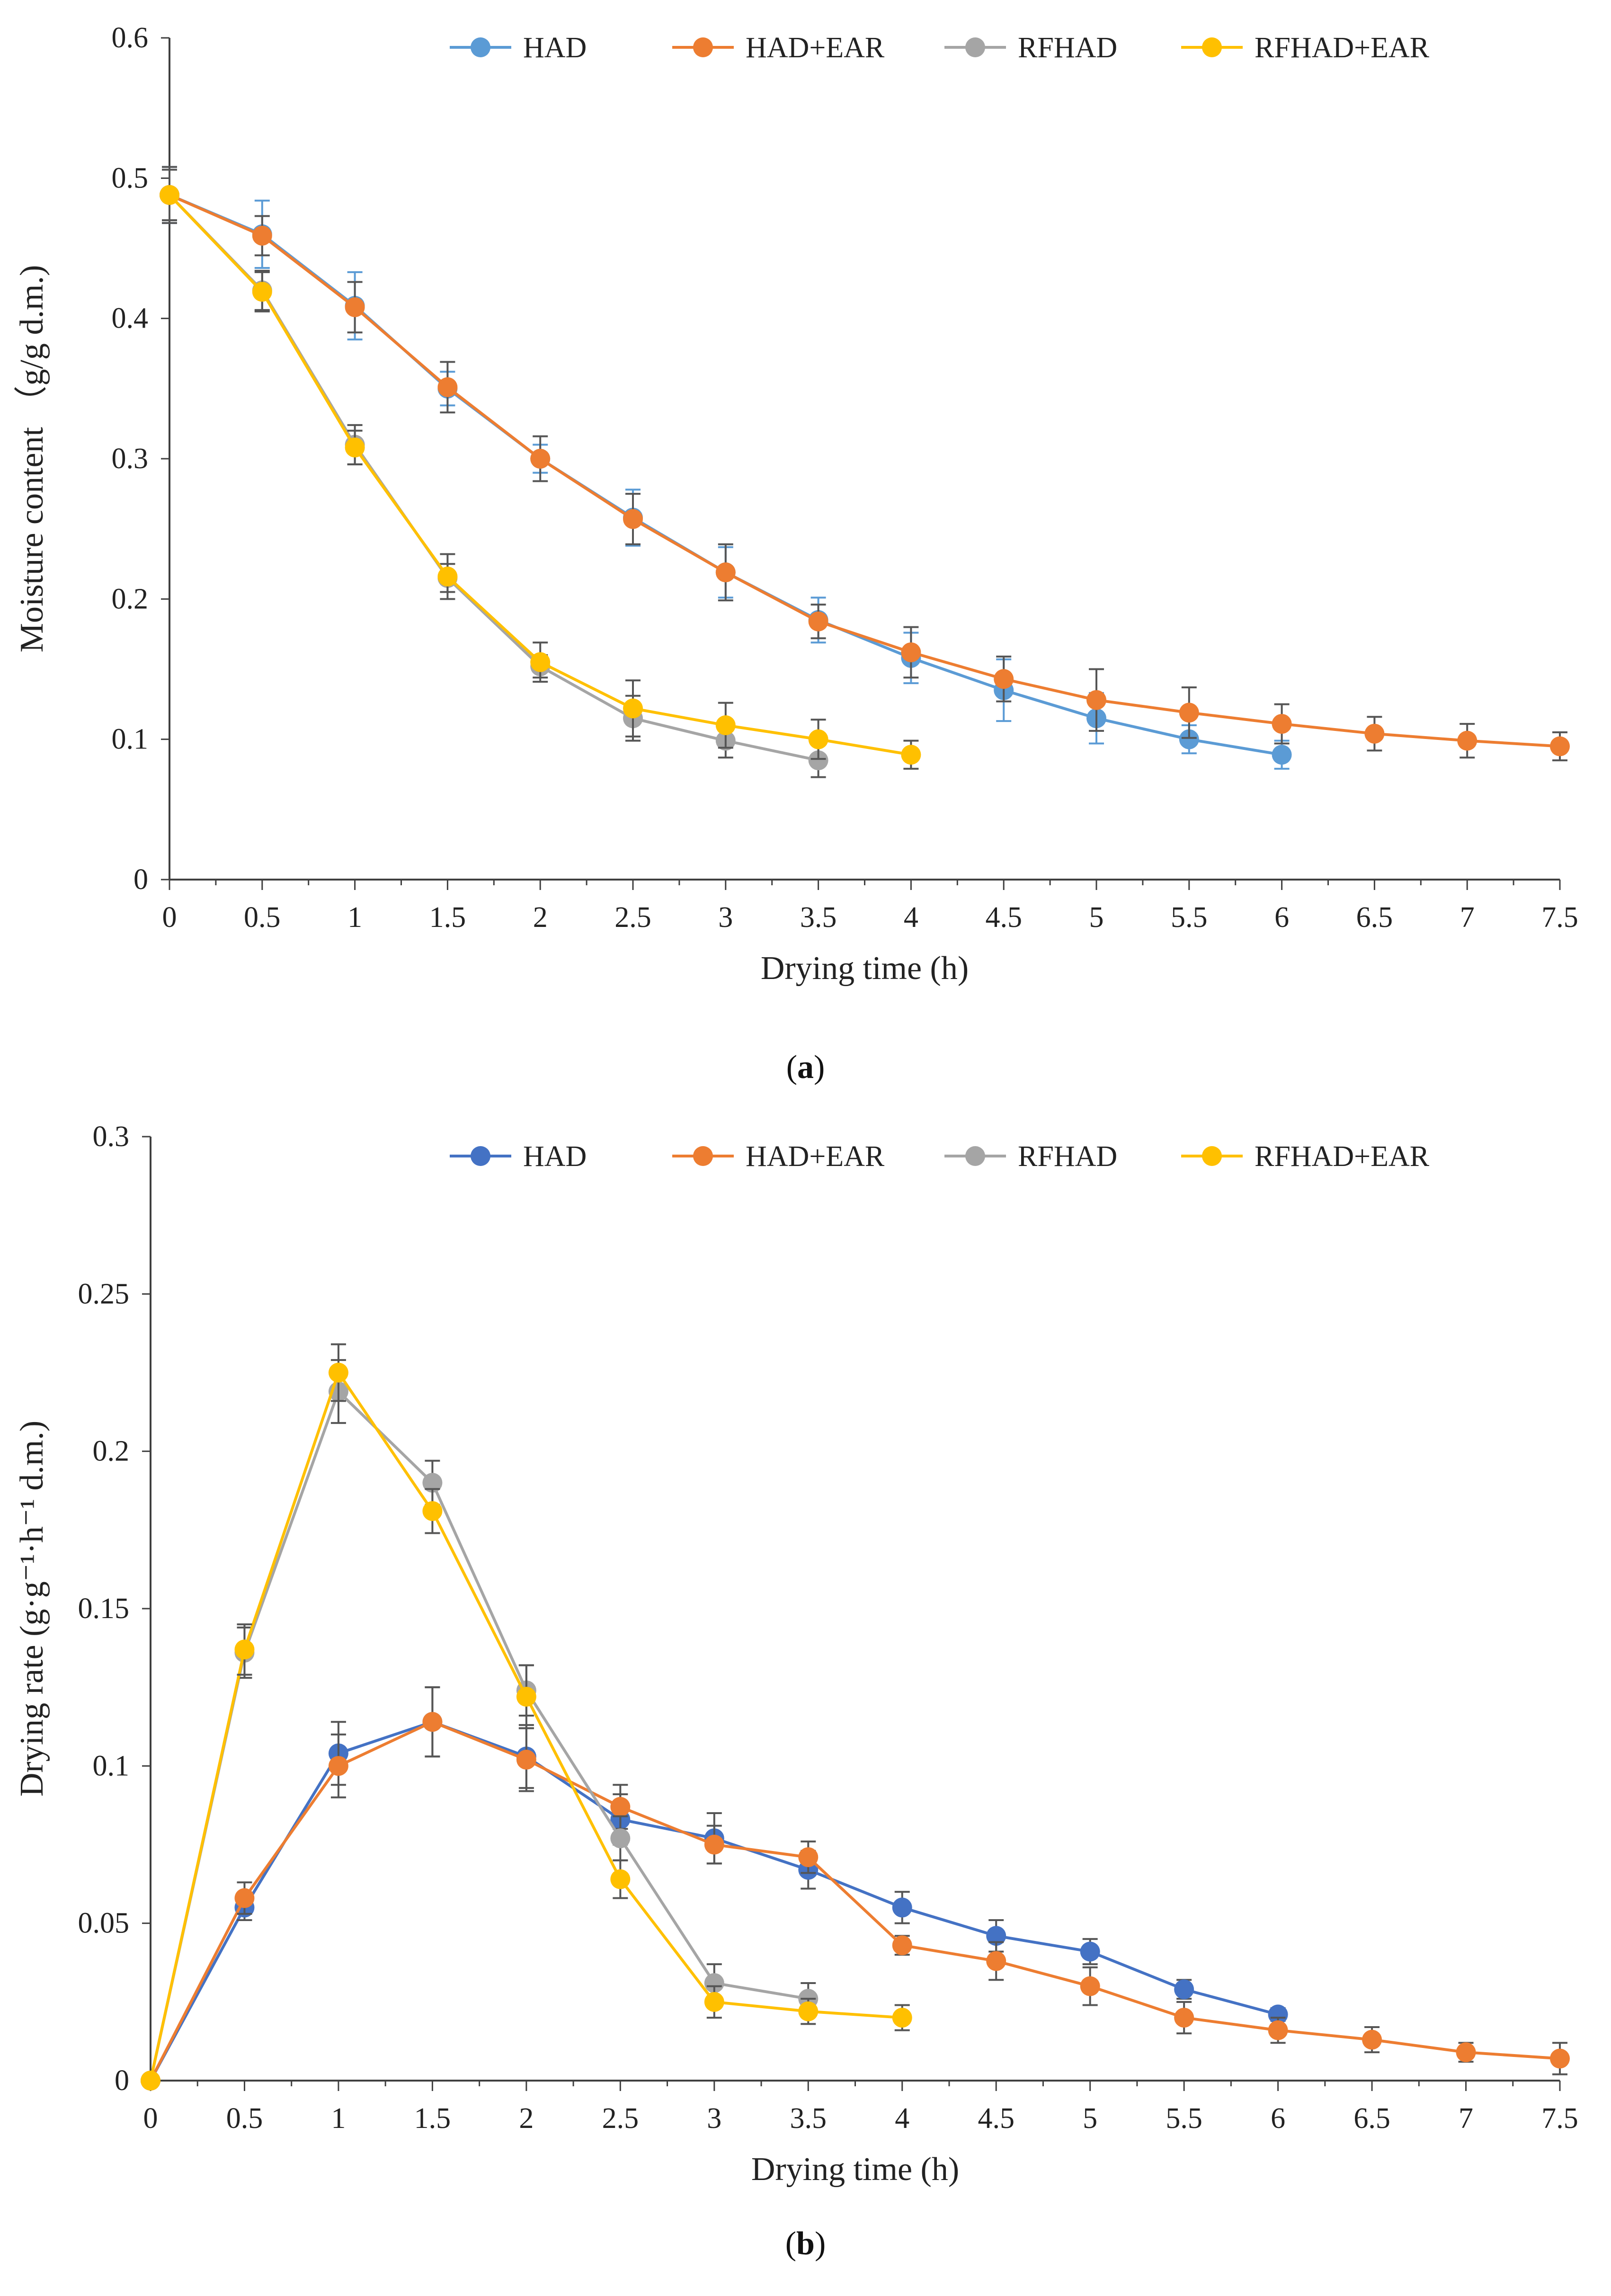 The image size is (1611, 2296). What do you see at coordinates (104, 1294) in the screenshot?
I see `y-tick-label: 0.25` at bounding box center [104, 1294].